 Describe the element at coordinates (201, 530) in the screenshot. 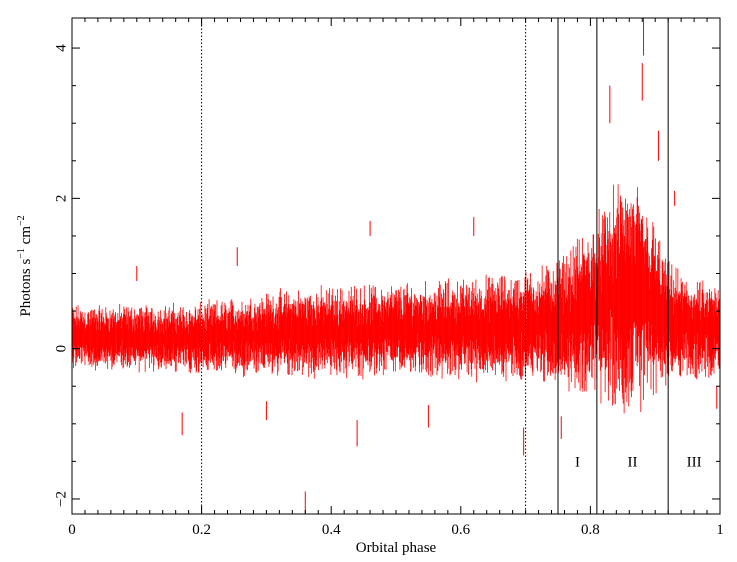

I see `x-tick-label: 0.2` at that location.